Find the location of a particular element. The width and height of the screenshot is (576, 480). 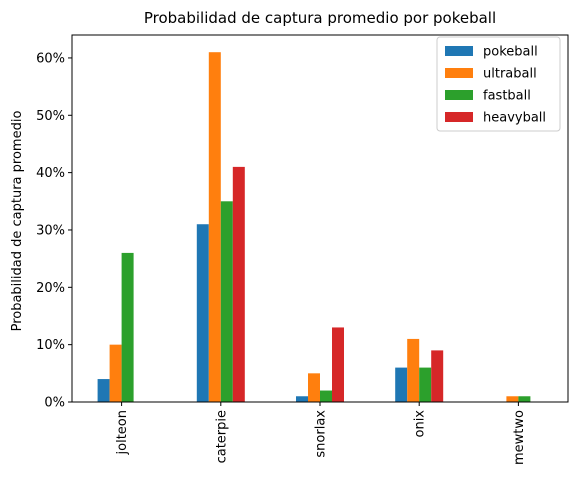

x-tick-label: snorlax is located at coordinates (321, 434).